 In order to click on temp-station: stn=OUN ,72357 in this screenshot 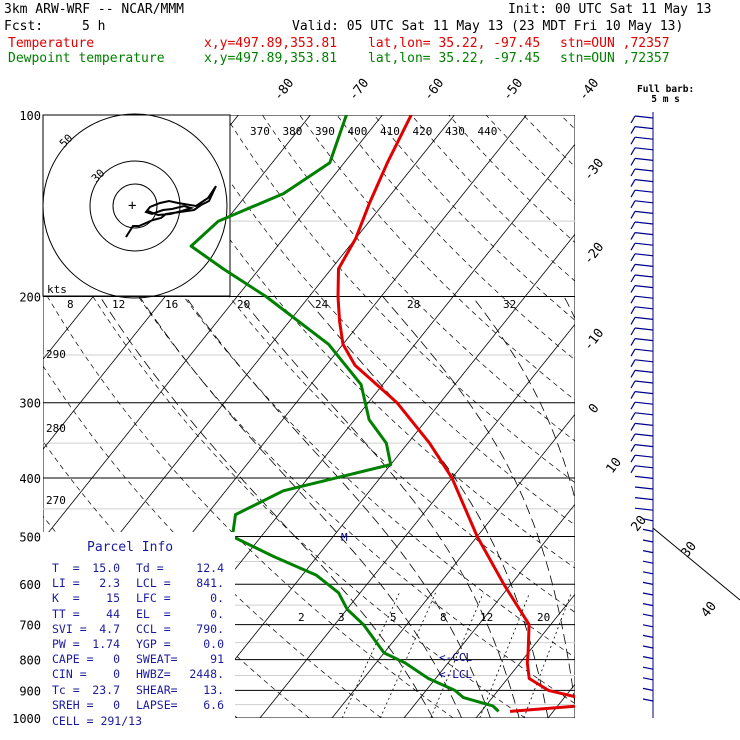, I will do `click(615, 43)`.